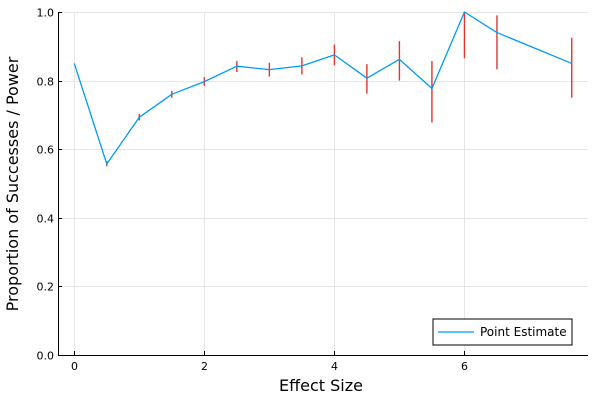 Image resolution: width=600 pixels, height=400 pixels. Describe the element at coordinates (74, 366) in the screenshot. I see `x-tick-label: 0` at that location.